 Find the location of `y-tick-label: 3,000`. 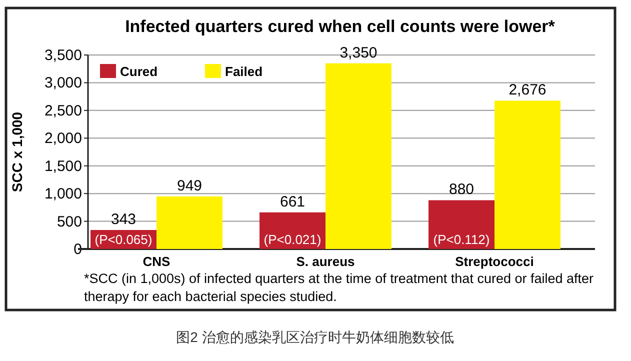

y-tick-label: 3,000 is located at coordinates (63, 83).